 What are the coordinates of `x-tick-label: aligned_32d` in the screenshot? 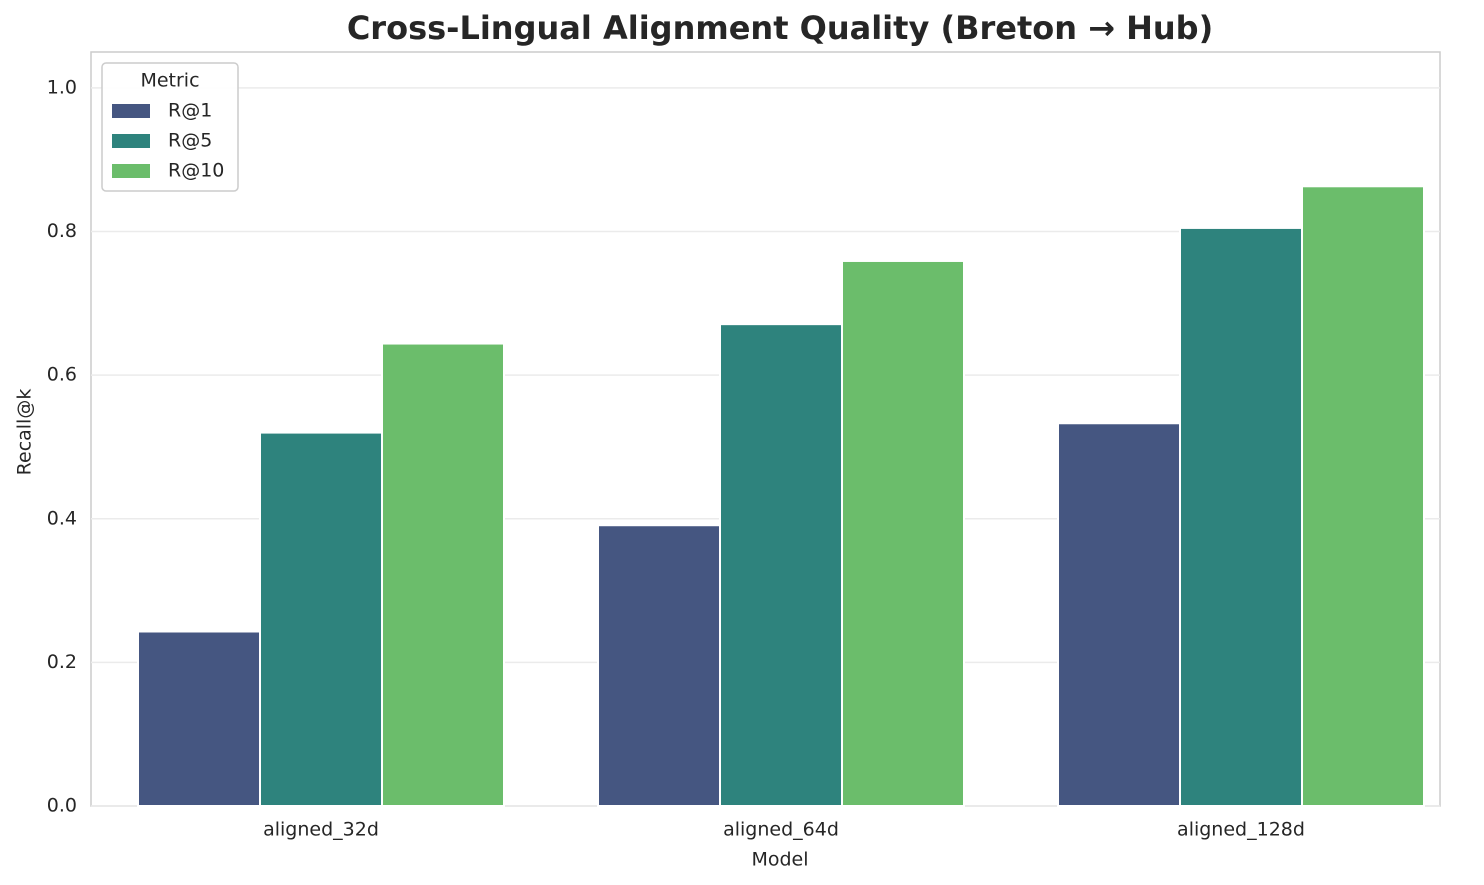 It's located at (321, 830).